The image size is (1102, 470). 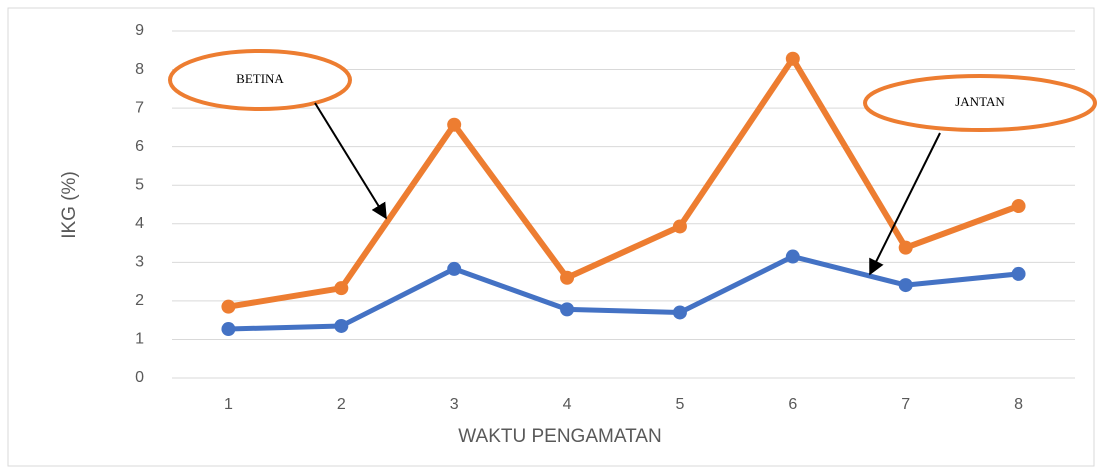 What do you see at coordinates (139, 146) in the screenshot?
I see `y-tick-label: 6` at bounding box center [139, 146].